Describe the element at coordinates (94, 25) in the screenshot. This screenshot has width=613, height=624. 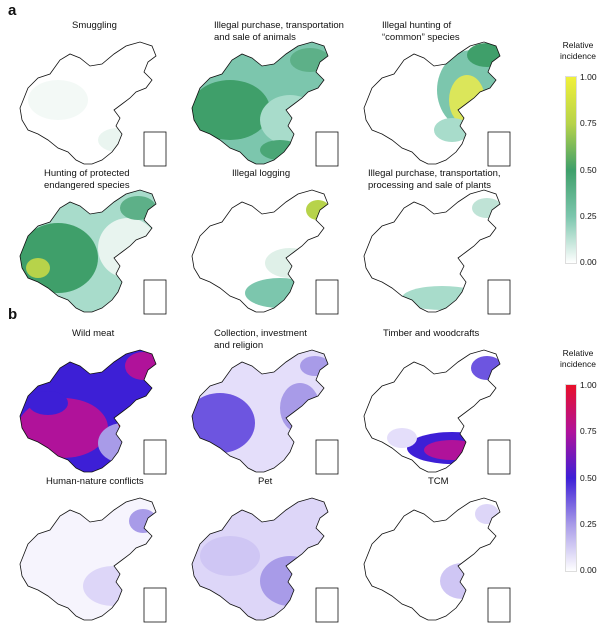
I see `map-a1-title: Smuggling` at that location.